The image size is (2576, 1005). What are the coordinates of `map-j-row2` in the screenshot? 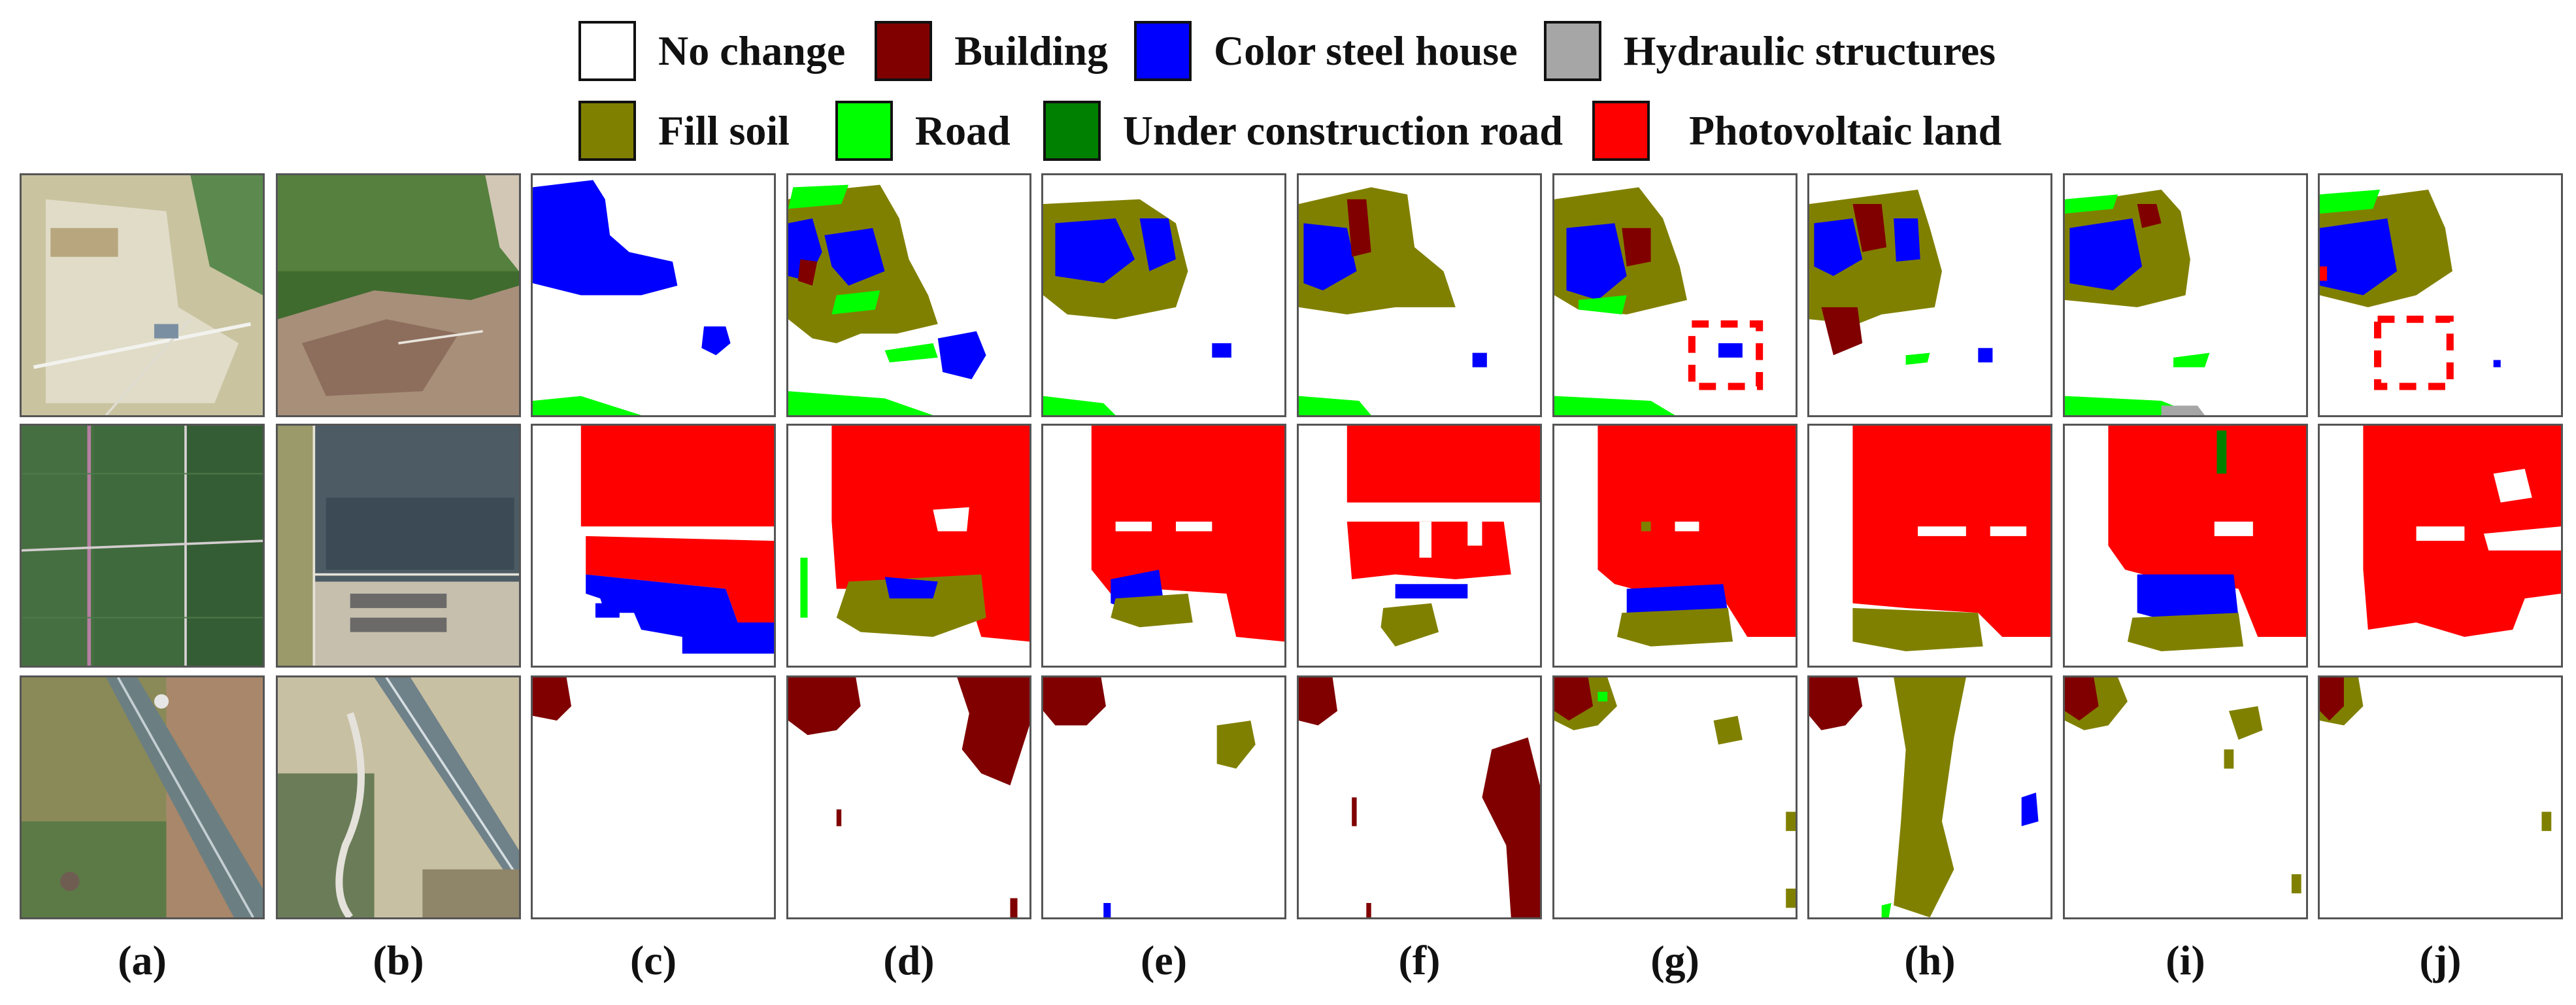 It's located at (2441, 546).